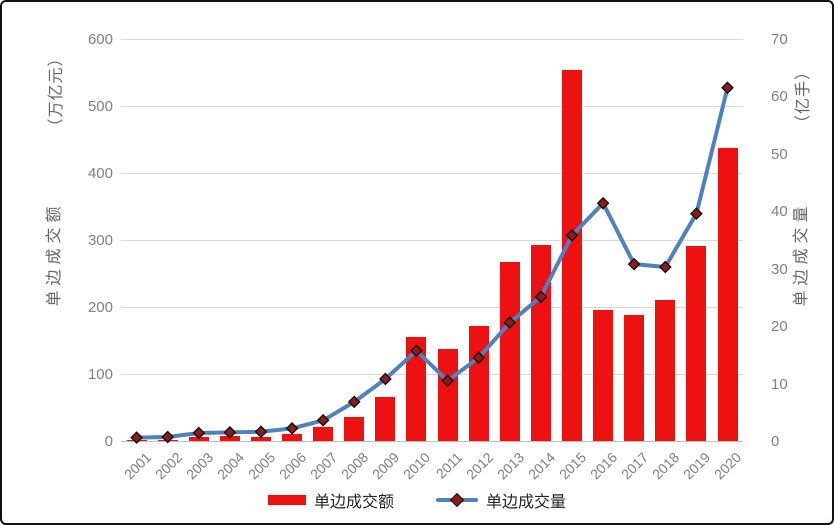 The height and width of the screenshot is (525, 834). Describe the element at coordinates (416, 389) in the screenshot. I see `bar-2010` at that location.